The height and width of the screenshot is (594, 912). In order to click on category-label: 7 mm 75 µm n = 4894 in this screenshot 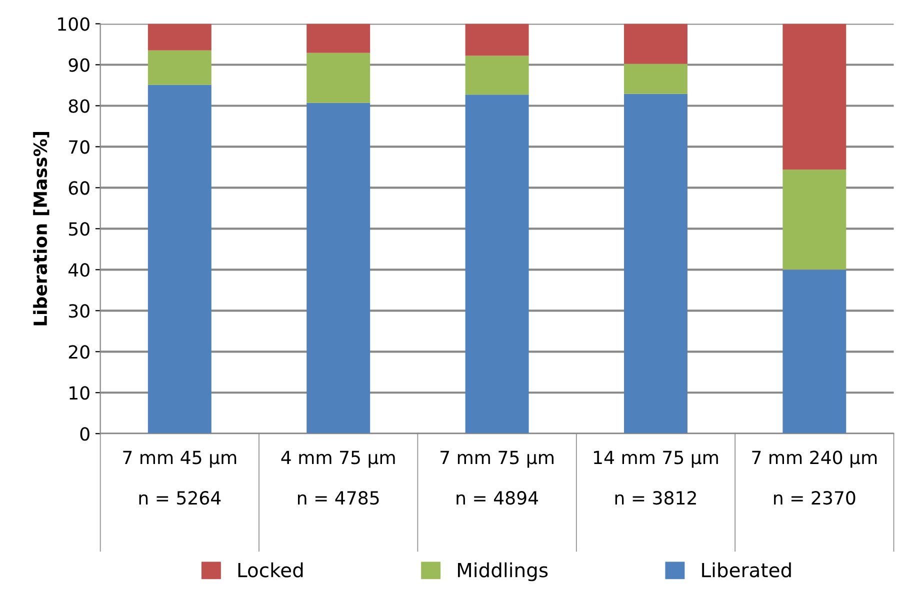, I will do `click(497, 477)`.